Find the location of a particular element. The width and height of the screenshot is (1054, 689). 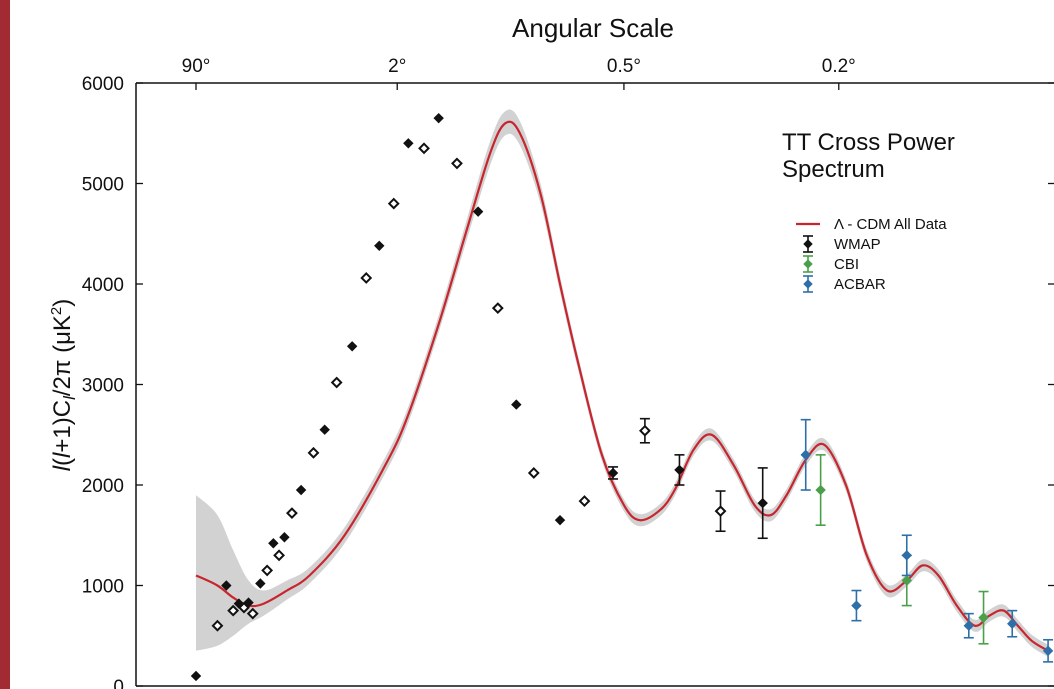

y-tick-label: 4000 is located at coordinates (103, 285).